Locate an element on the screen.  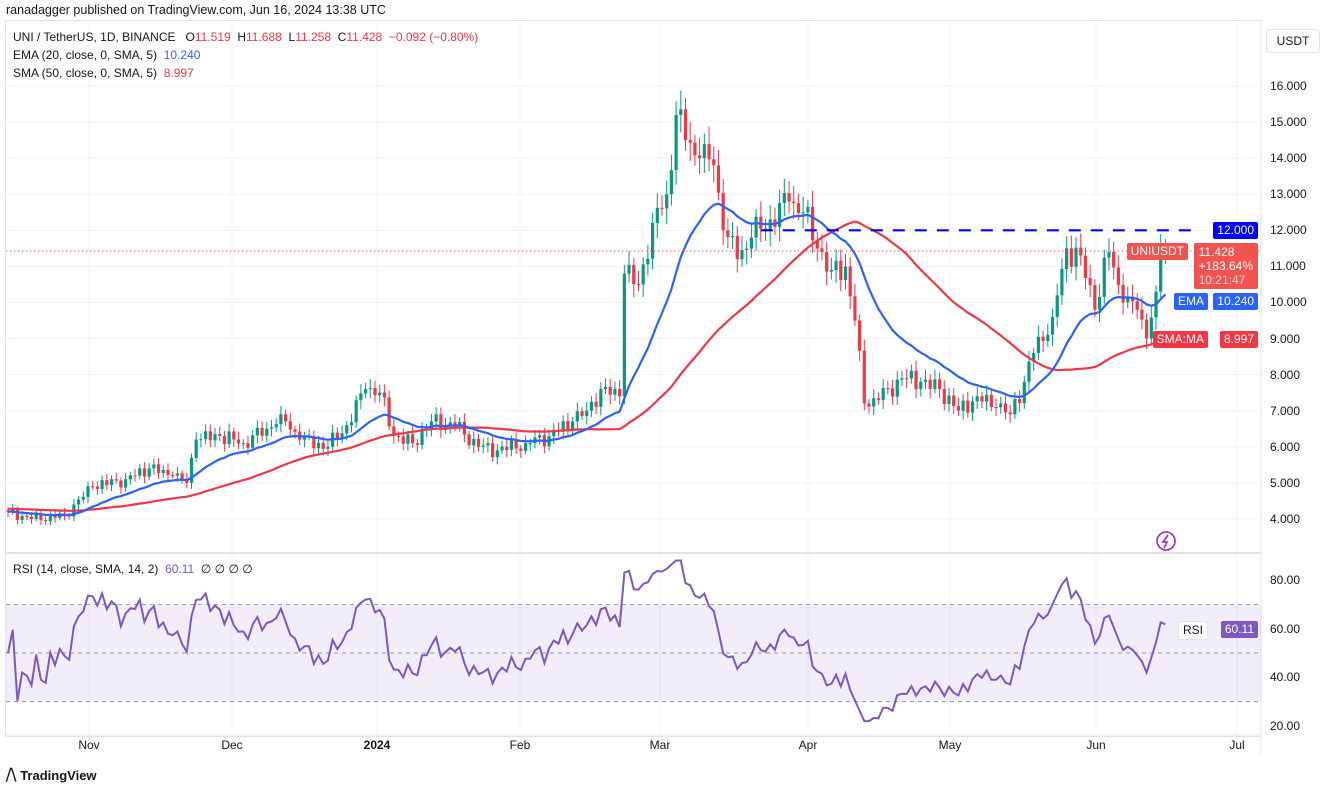
price-tick: 14.000 is located at coordinates (1288, 158).